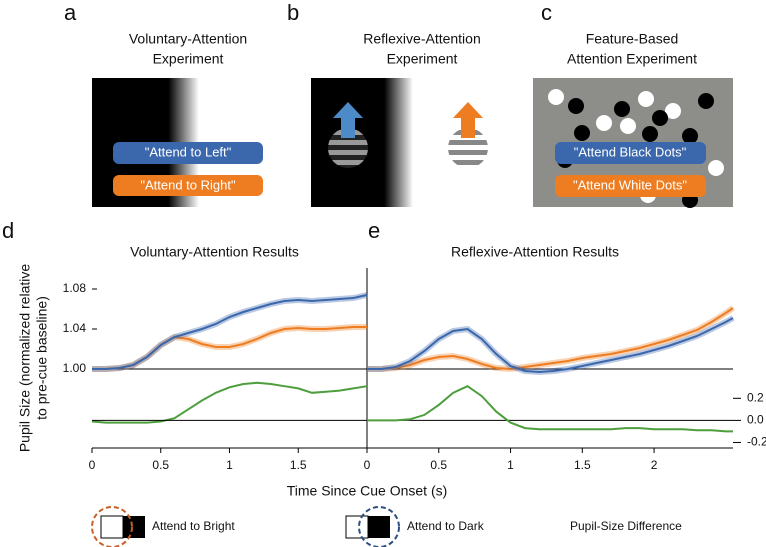 The height and width of the screenshot is (547, 766). I want to click on y2-tick-label: 0.2, so click(755, 397).